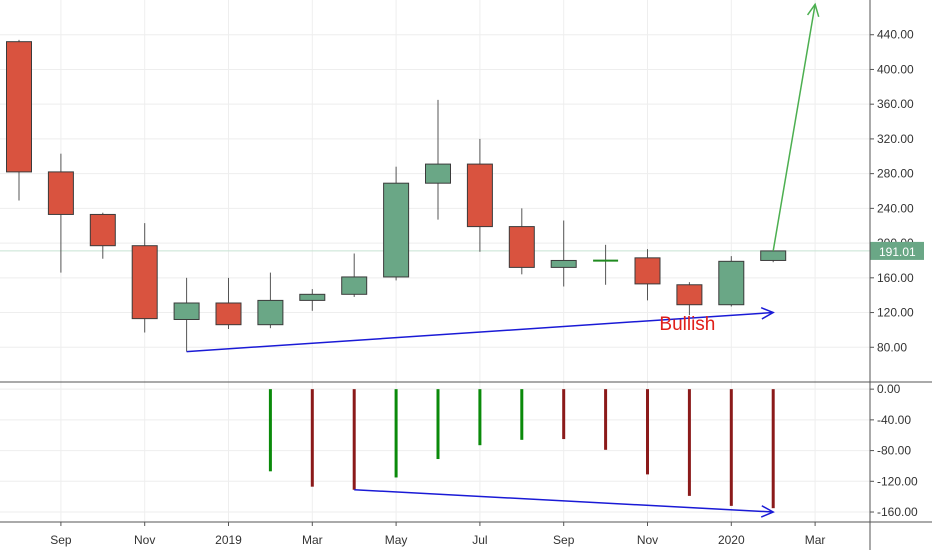 The image size is (932, 555). I want to click on osc-y-tick-label: 0.00, so click(889, 389).